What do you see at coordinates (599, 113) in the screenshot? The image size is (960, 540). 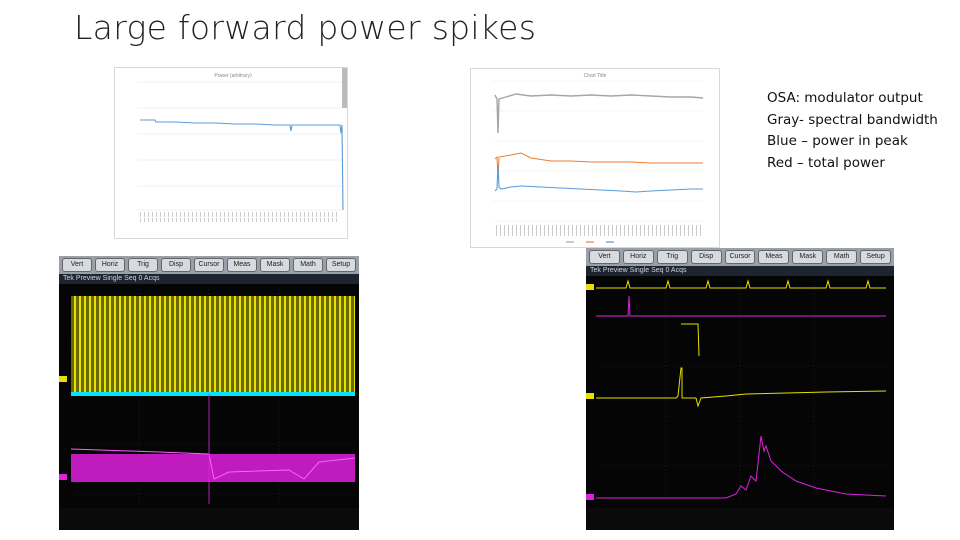 I see `bandwidth-series-line` at bounding box center [599, 113].